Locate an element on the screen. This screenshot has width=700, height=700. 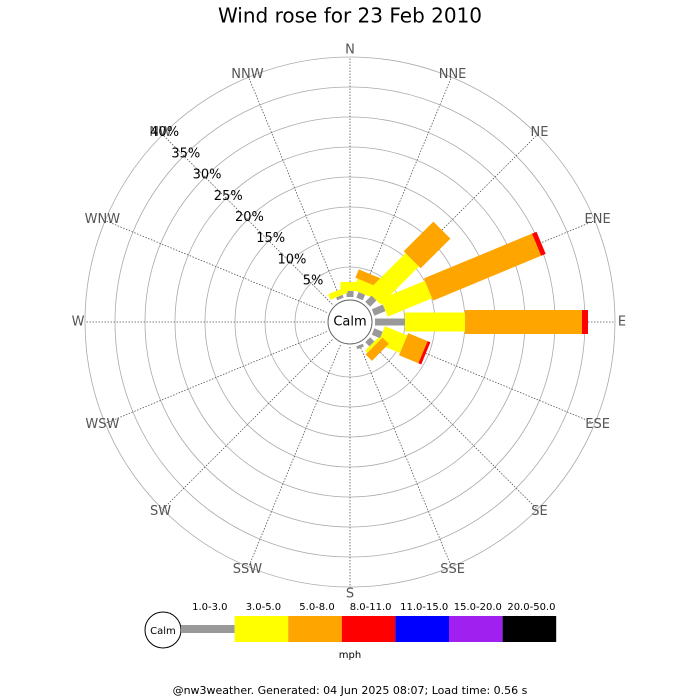
ring-label: 15% is located at coordinates (270, 238).